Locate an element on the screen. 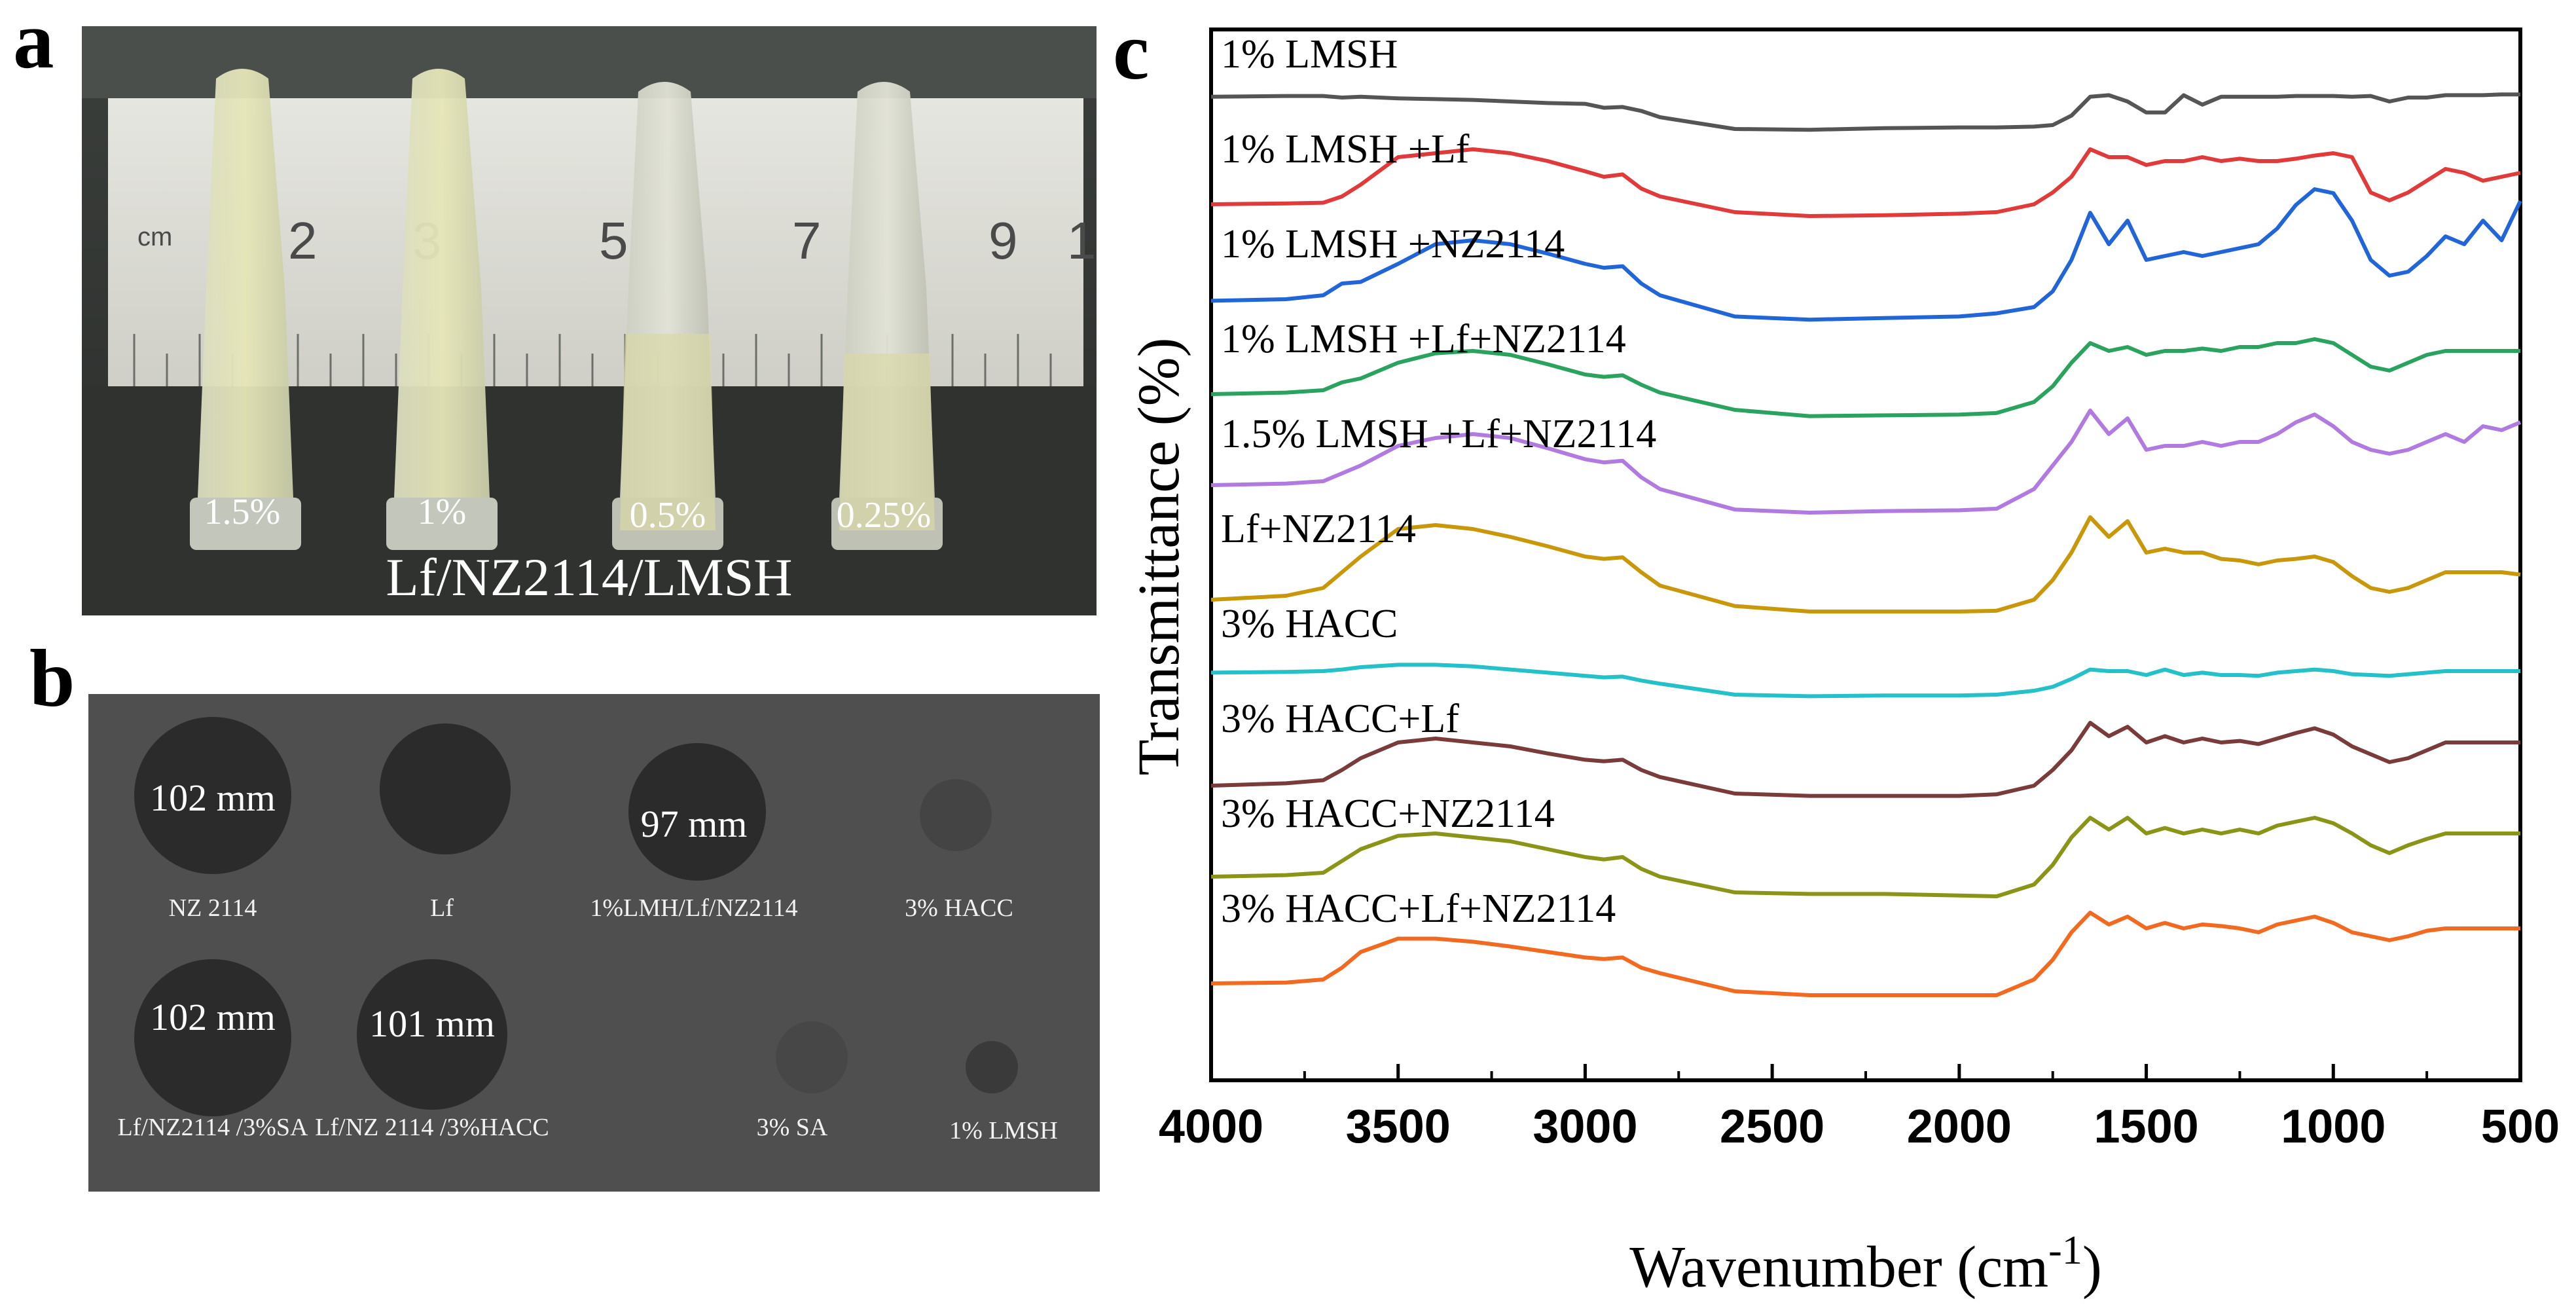 The width and height of the screenshot is (2576, 1316). zone-label: 1%LMH/Lf/NZ2114 is located at coordinates (694, 908).